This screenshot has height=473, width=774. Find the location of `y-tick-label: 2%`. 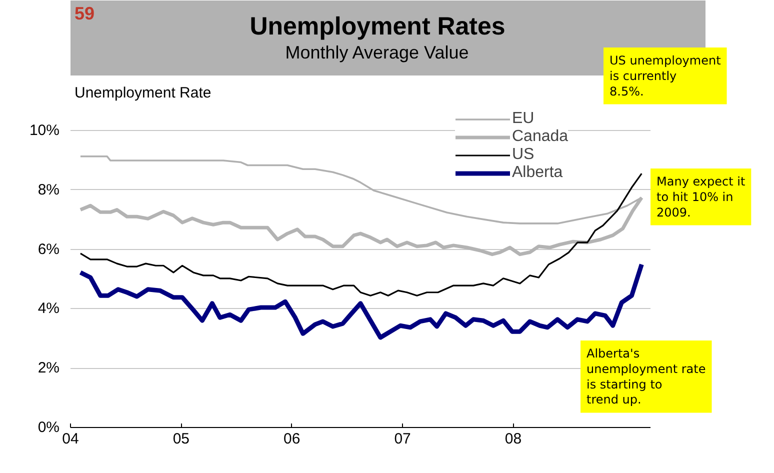

y-tick-label: 2% is located at coordinates (49, 368).